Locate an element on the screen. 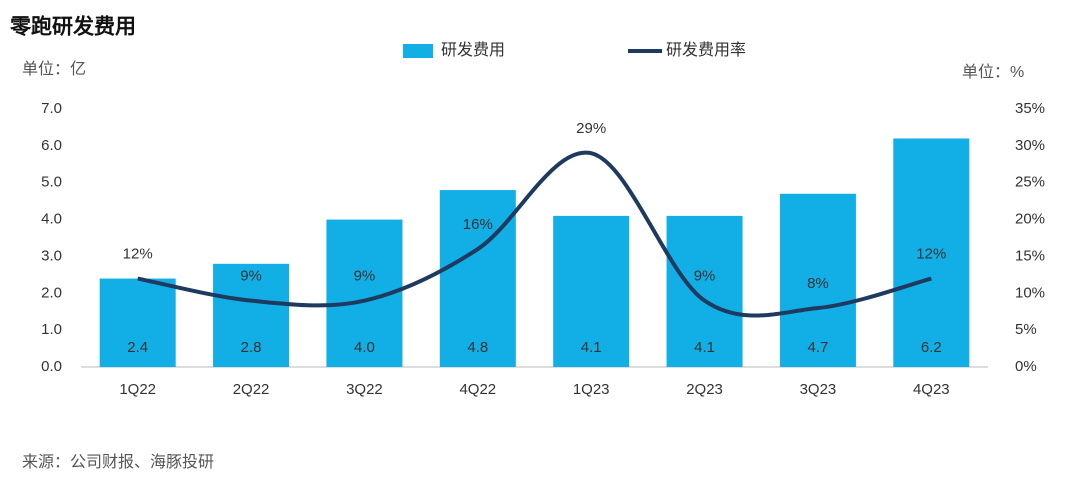  y2-tick-label: 15% is located at coordinates (1030, 255).